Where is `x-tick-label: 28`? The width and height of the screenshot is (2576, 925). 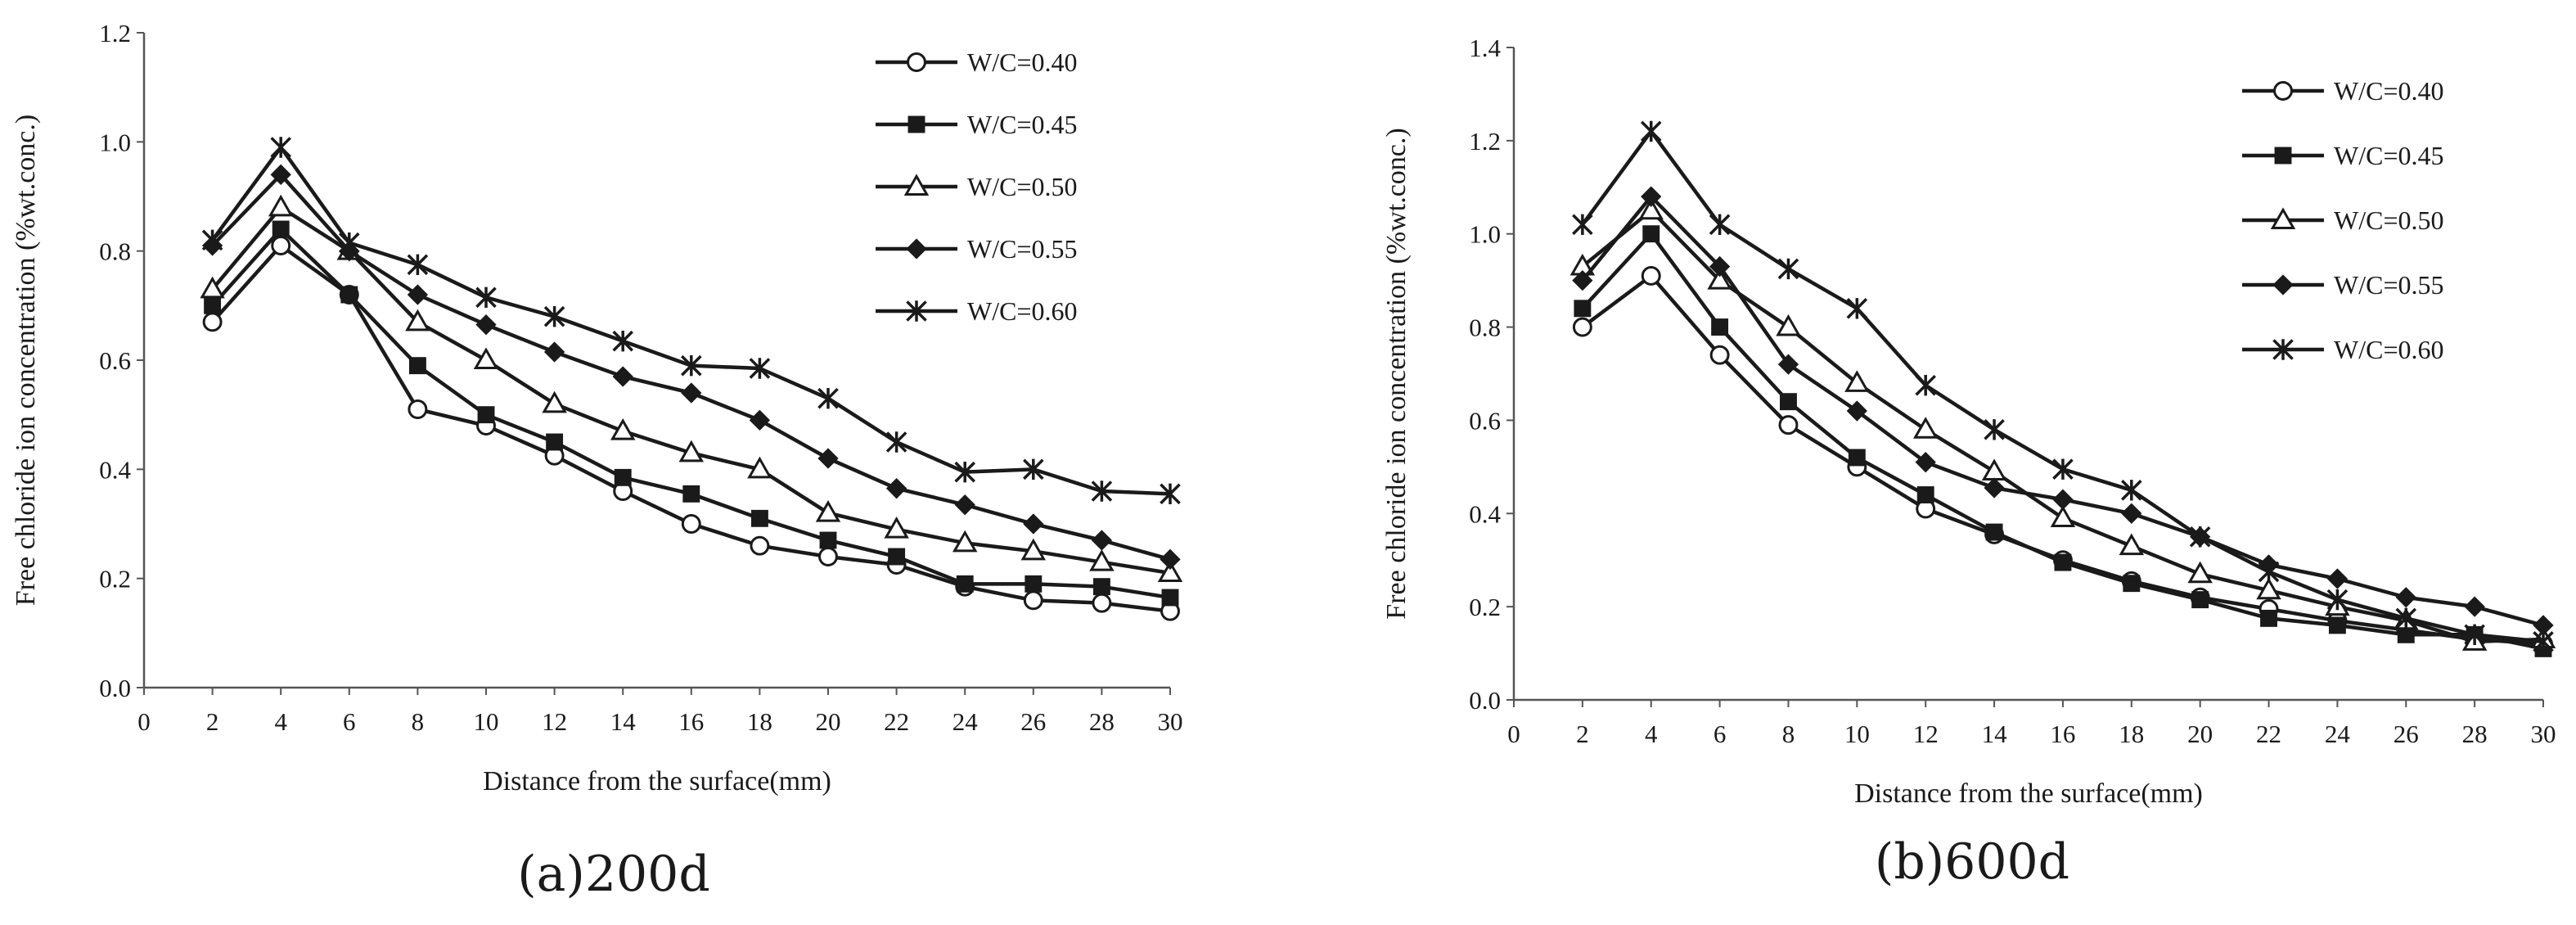
x-tick-label: 28 is located at coordinates (1102, 721).